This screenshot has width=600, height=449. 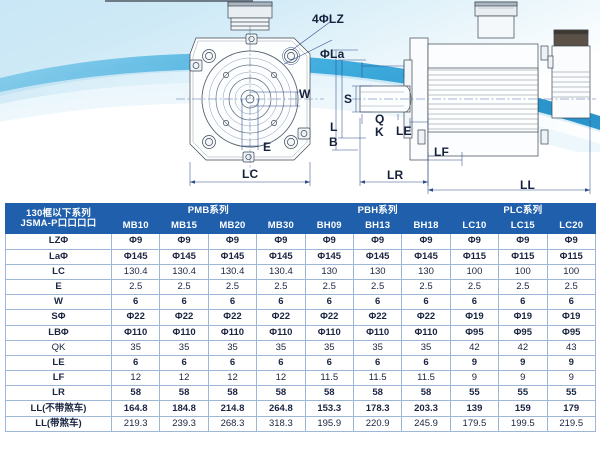 I want to click on table-row: LBΦ Φ110 Φ110 Φ110 Φ110 Φ110 Φ110 Φ110 Φ95 Φ95 Φ95, so click(x=300, y=332).